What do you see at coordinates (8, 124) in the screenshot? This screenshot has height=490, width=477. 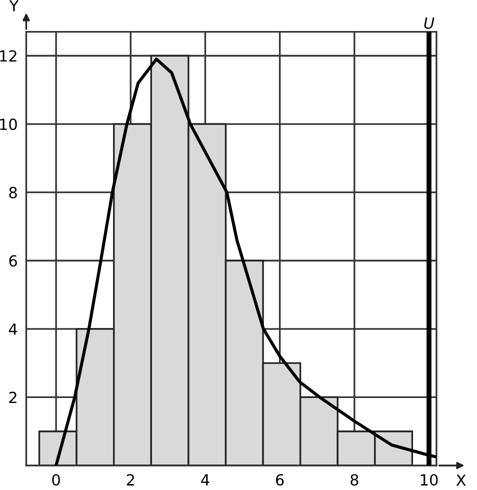 I see `y-tick-label: 10` at bounding box center [8, 124].